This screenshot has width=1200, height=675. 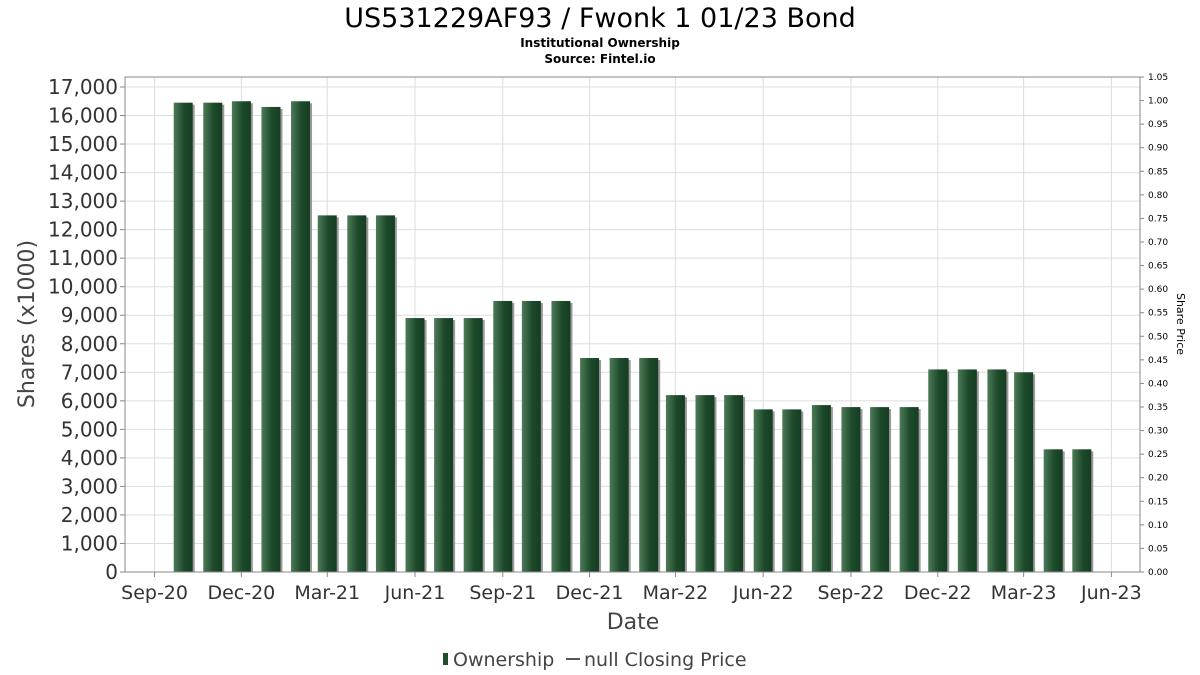 I want to click on legend-ownership-label: Ownership, so click(x=503, y=660).